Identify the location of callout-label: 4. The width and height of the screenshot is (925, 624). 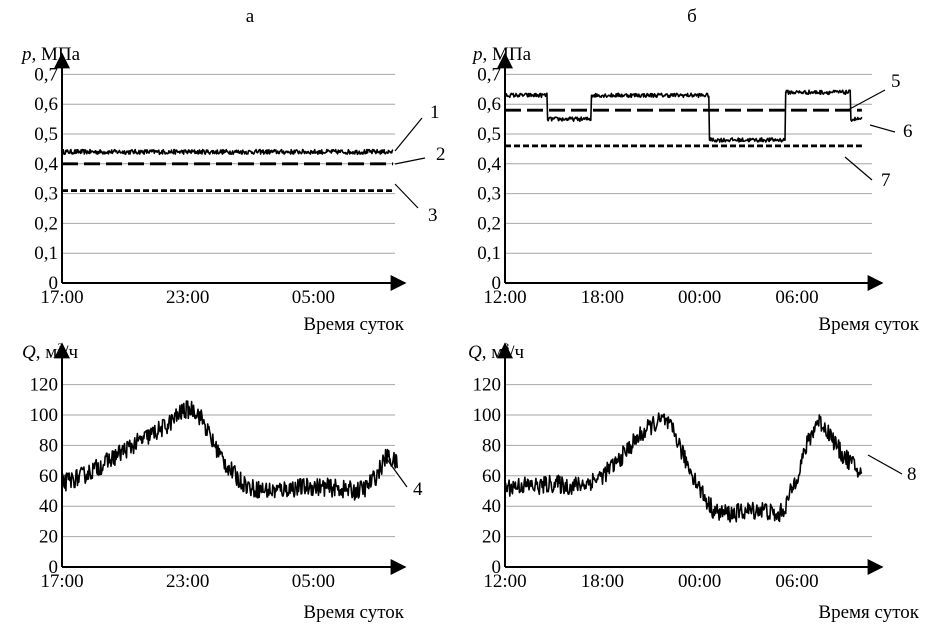
(418, 489).